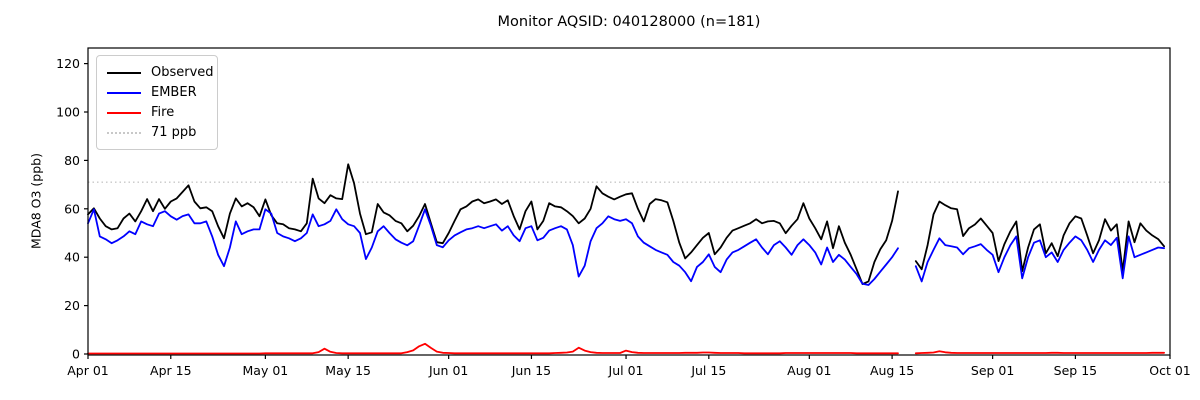 The width and height of the screenshot is (1200, 400). What do you see at coordinates (266, 370) in the screenshot?
I see `x-tick-label: May 01` at bounding box center [266, 370].